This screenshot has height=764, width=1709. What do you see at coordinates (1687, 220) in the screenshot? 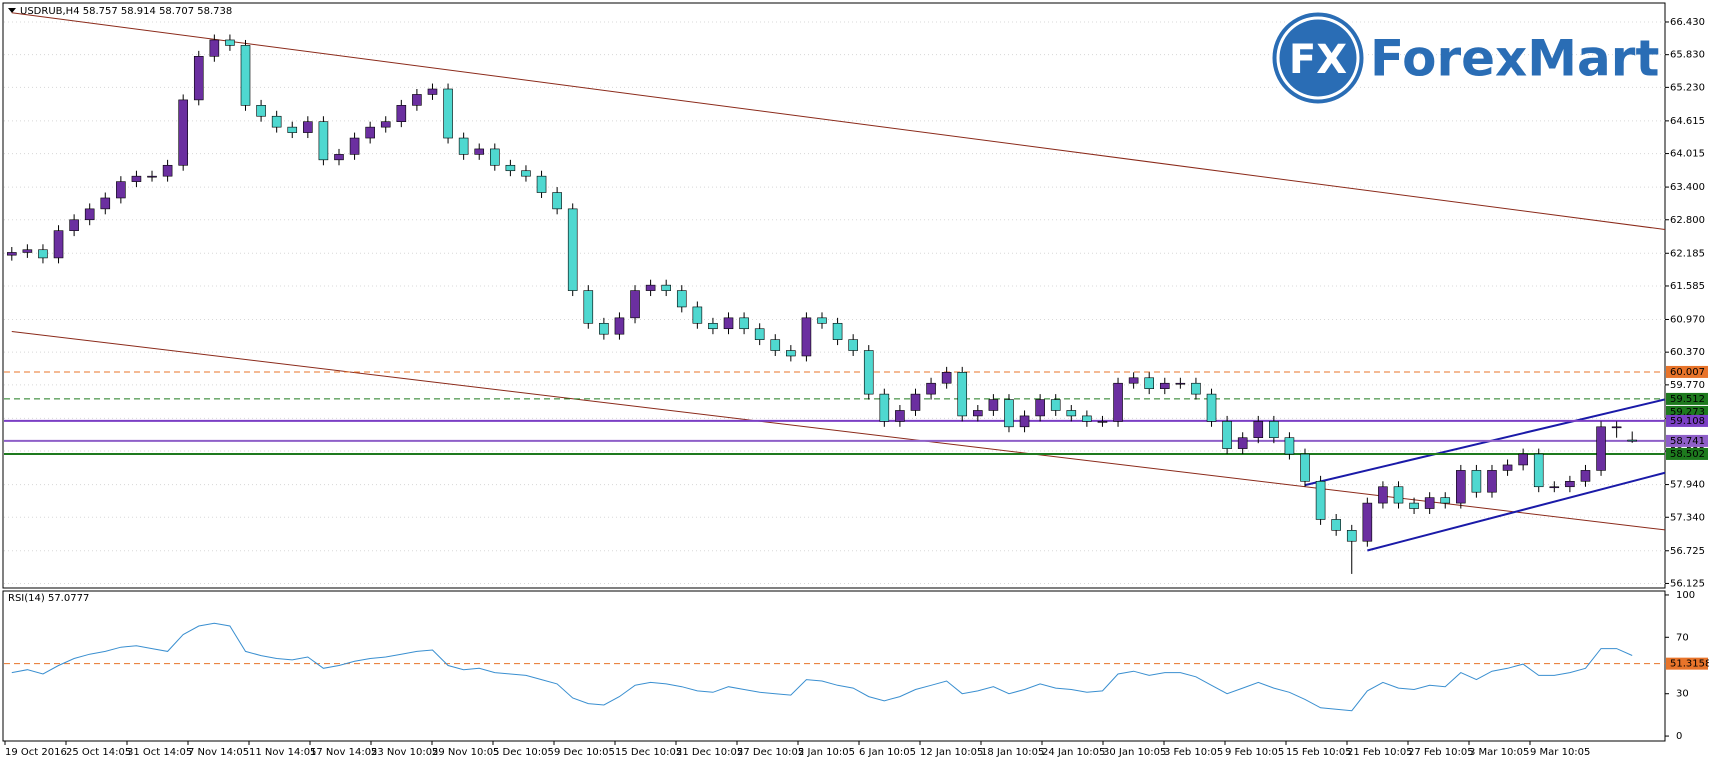
I see `y-tick-label: 62.800` at bounding box center [1687, 220].